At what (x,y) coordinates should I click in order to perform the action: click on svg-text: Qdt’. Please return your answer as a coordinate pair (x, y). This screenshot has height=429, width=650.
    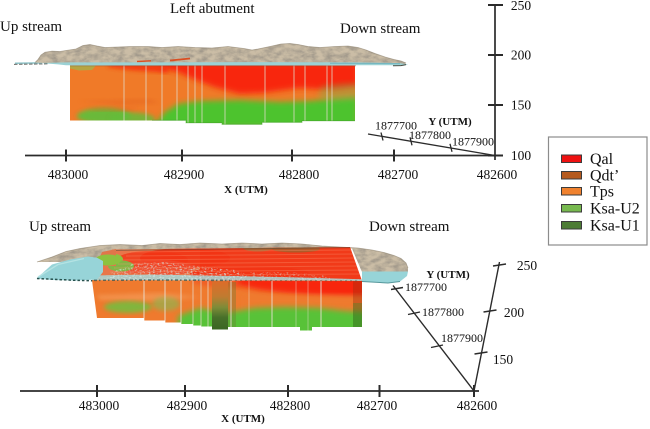
    Looking at the image, I should click on (604, 176).